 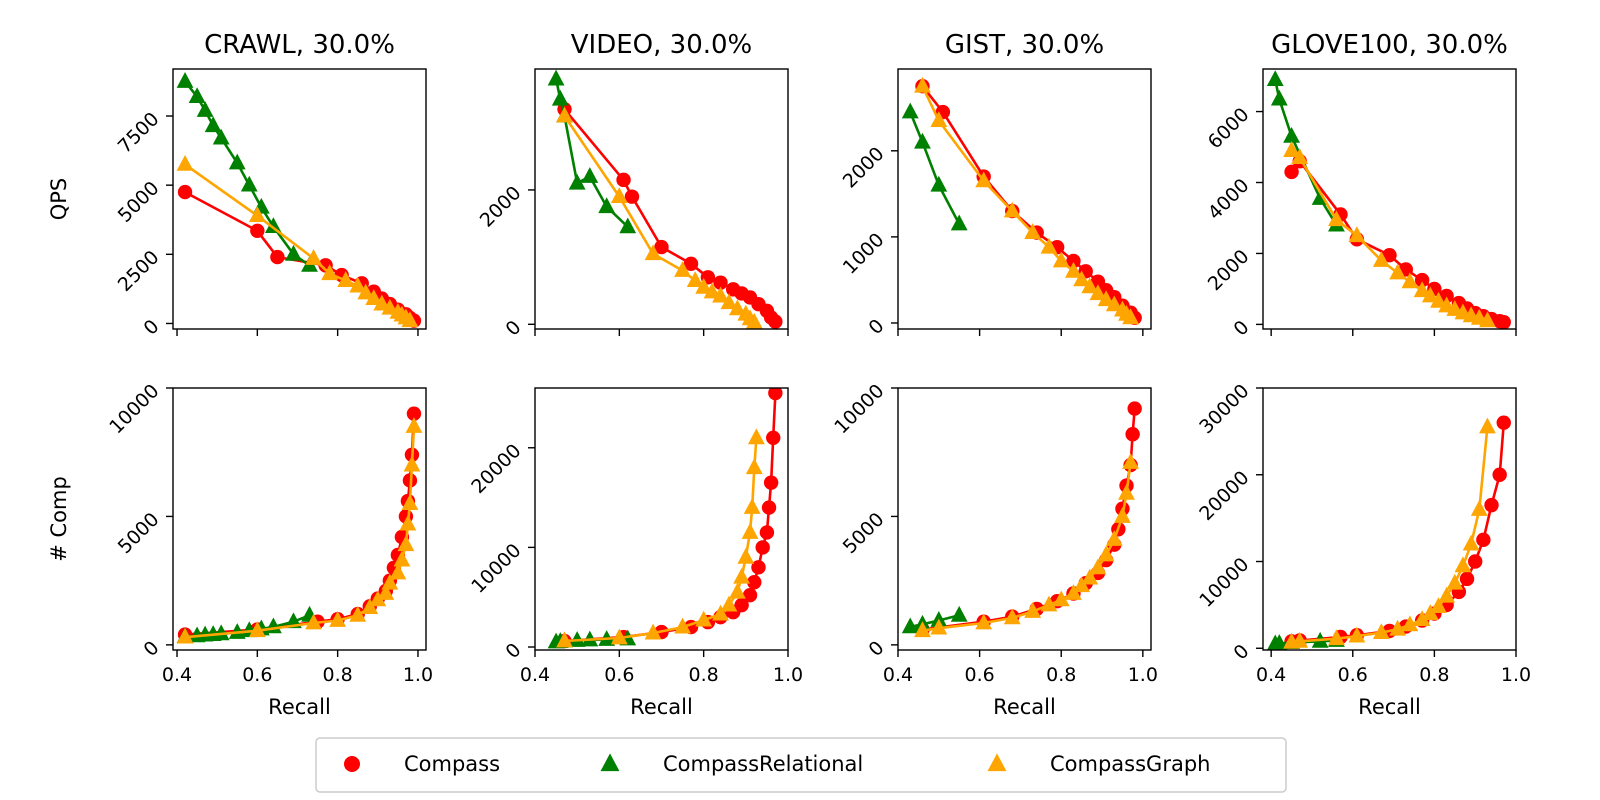 What do you see at coordinates (876, 649) in the screenshot?
I see `gist-comp-y-tick-label: 0` at bounding box center [876, 649].